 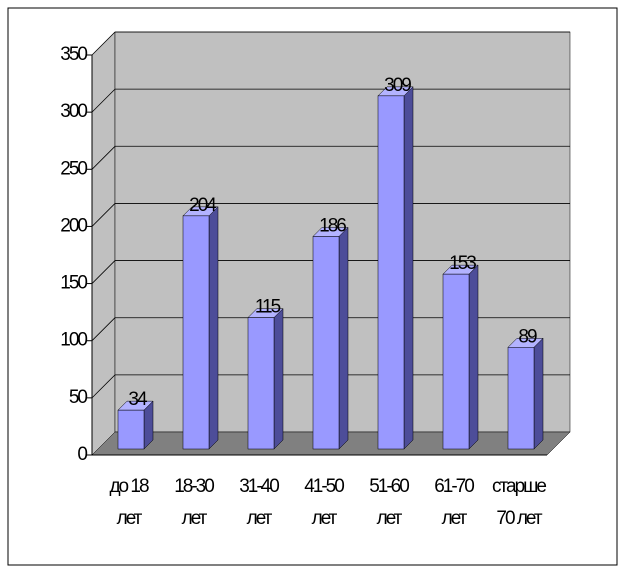 What do you see at coordinates (462, 263) in the screenshot?
I see `value-label: 153` at bounding box center [462, 263].